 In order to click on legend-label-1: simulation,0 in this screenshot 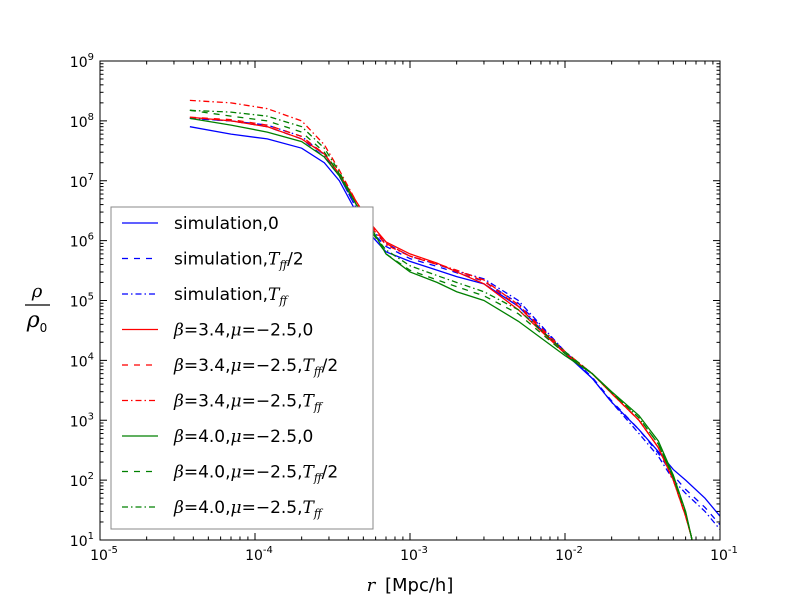, I will do `click(226, 224)`.